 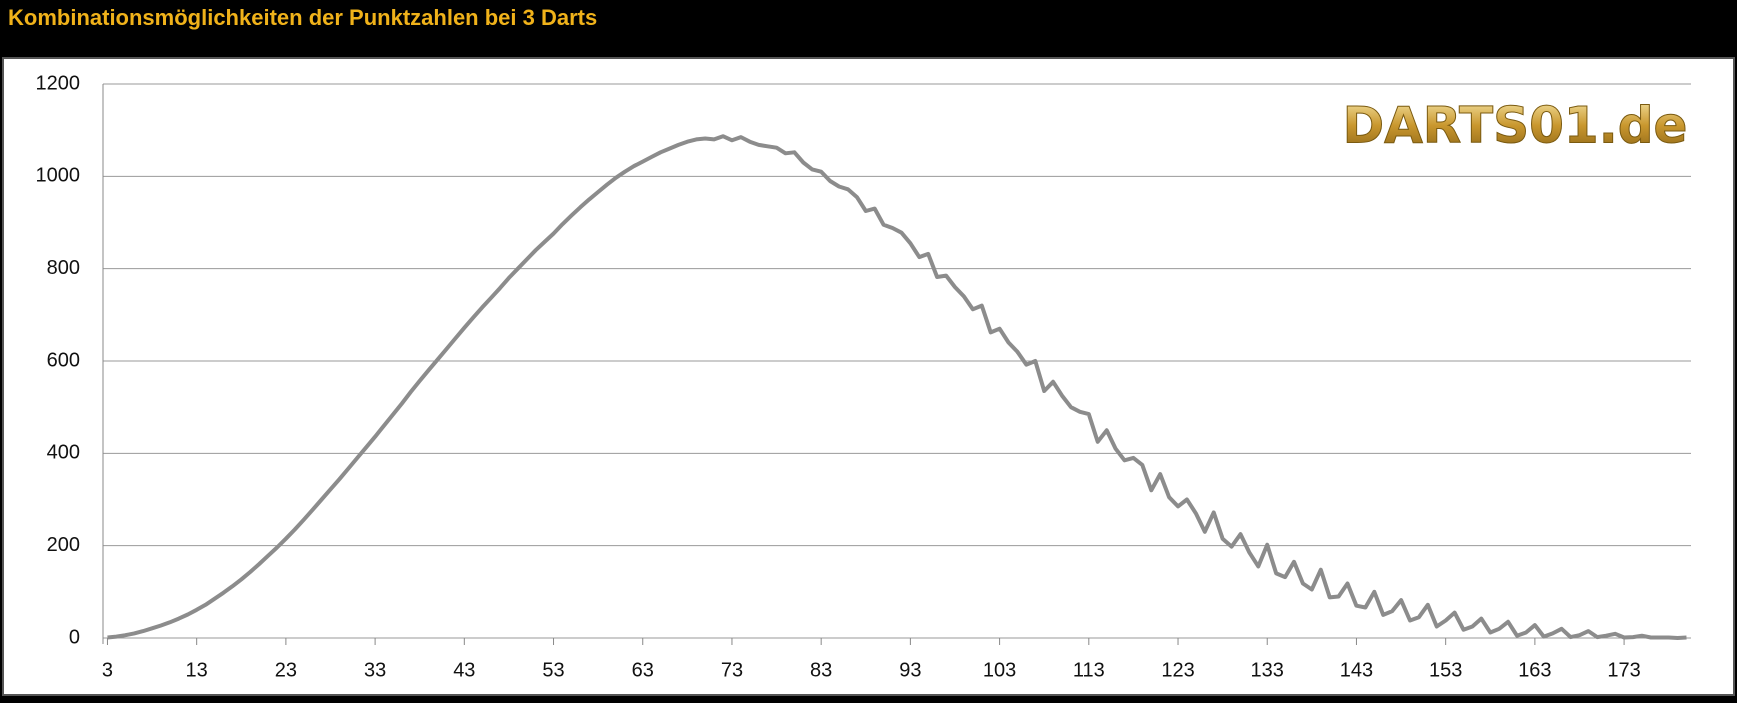 What do you see at coordinates (999, 670) in the screenshot?
I see `x-tick-label: 103` at bounding box center [999, 670].